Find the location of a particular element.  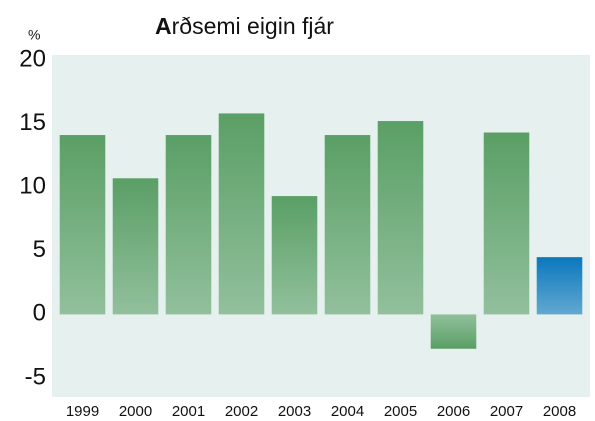

x-tick-label: 2002 is located at coordinates (241, 411).